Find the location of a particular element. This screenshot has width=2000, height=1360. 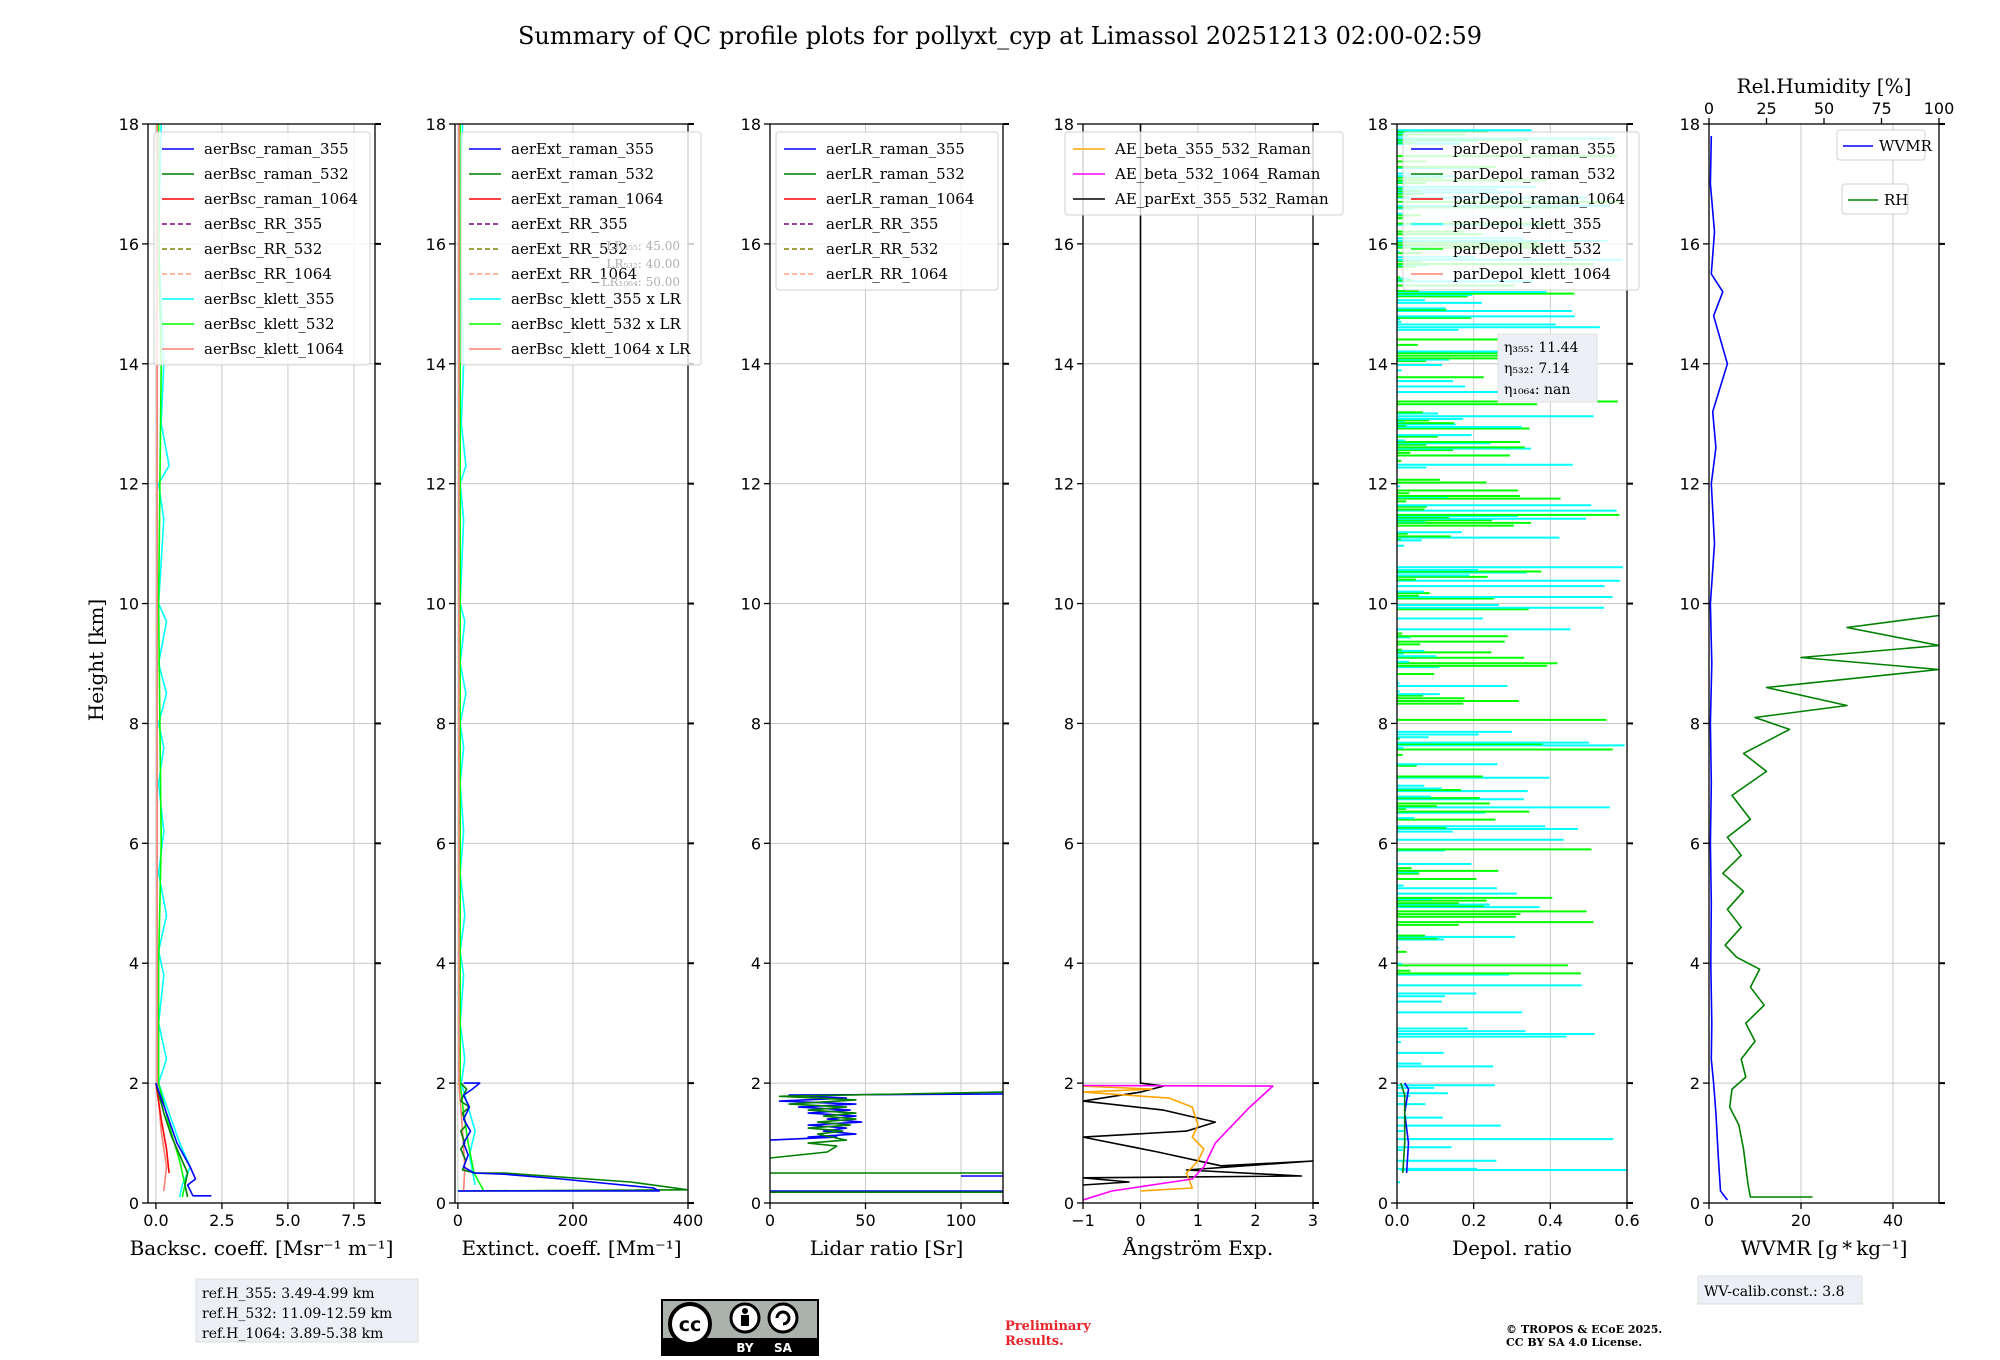

by-person-body is located at coordinates (745, 1320).